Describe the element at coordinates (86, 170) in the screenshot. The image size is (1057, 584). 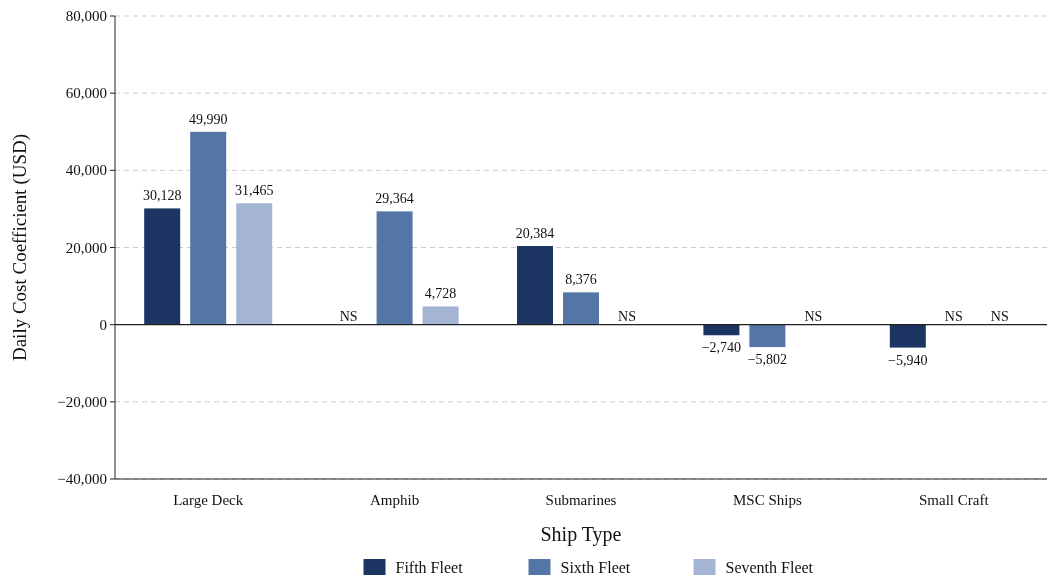
I see `y-tick-label: 40,000` at that location.